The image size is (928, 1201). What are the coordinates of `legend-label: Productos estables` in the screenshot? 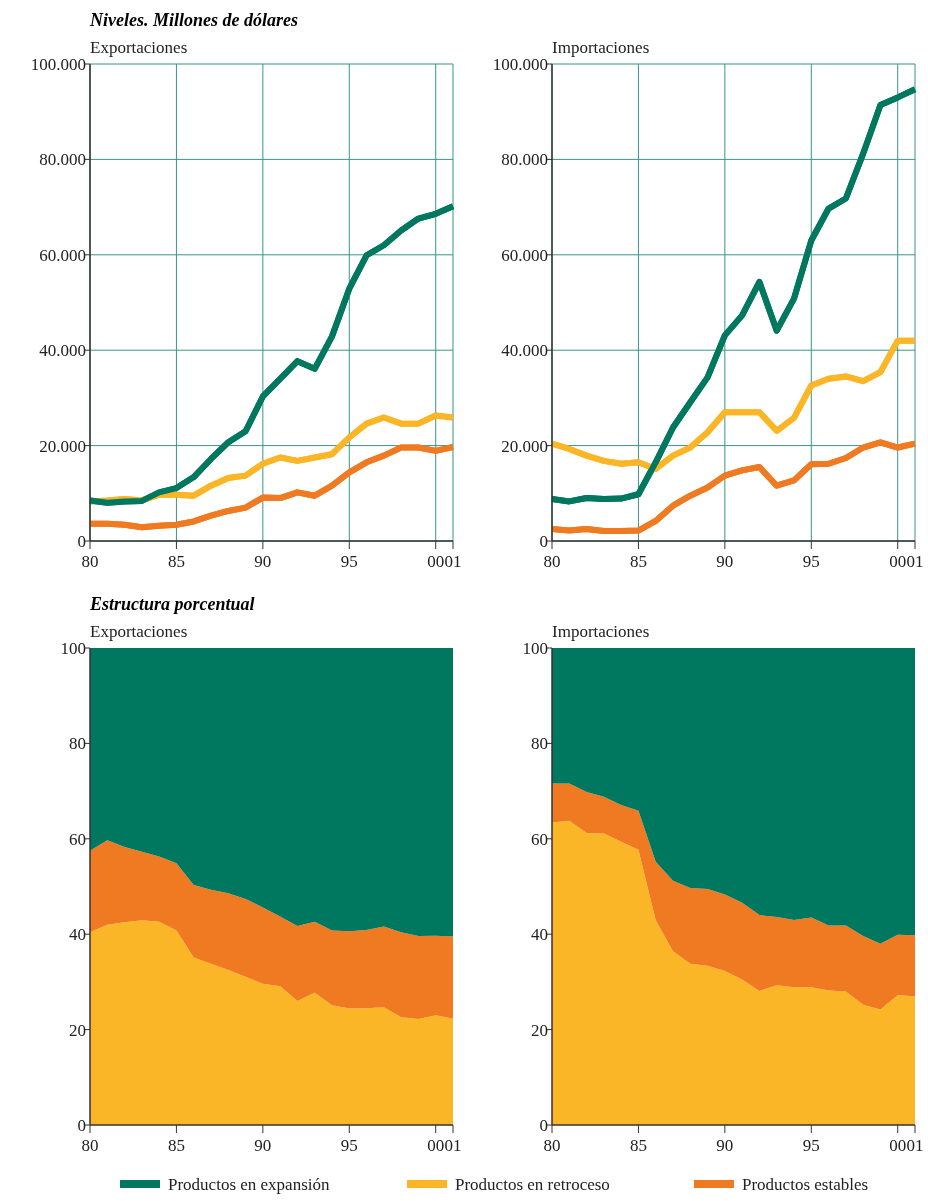 It's located at (805, 1184).